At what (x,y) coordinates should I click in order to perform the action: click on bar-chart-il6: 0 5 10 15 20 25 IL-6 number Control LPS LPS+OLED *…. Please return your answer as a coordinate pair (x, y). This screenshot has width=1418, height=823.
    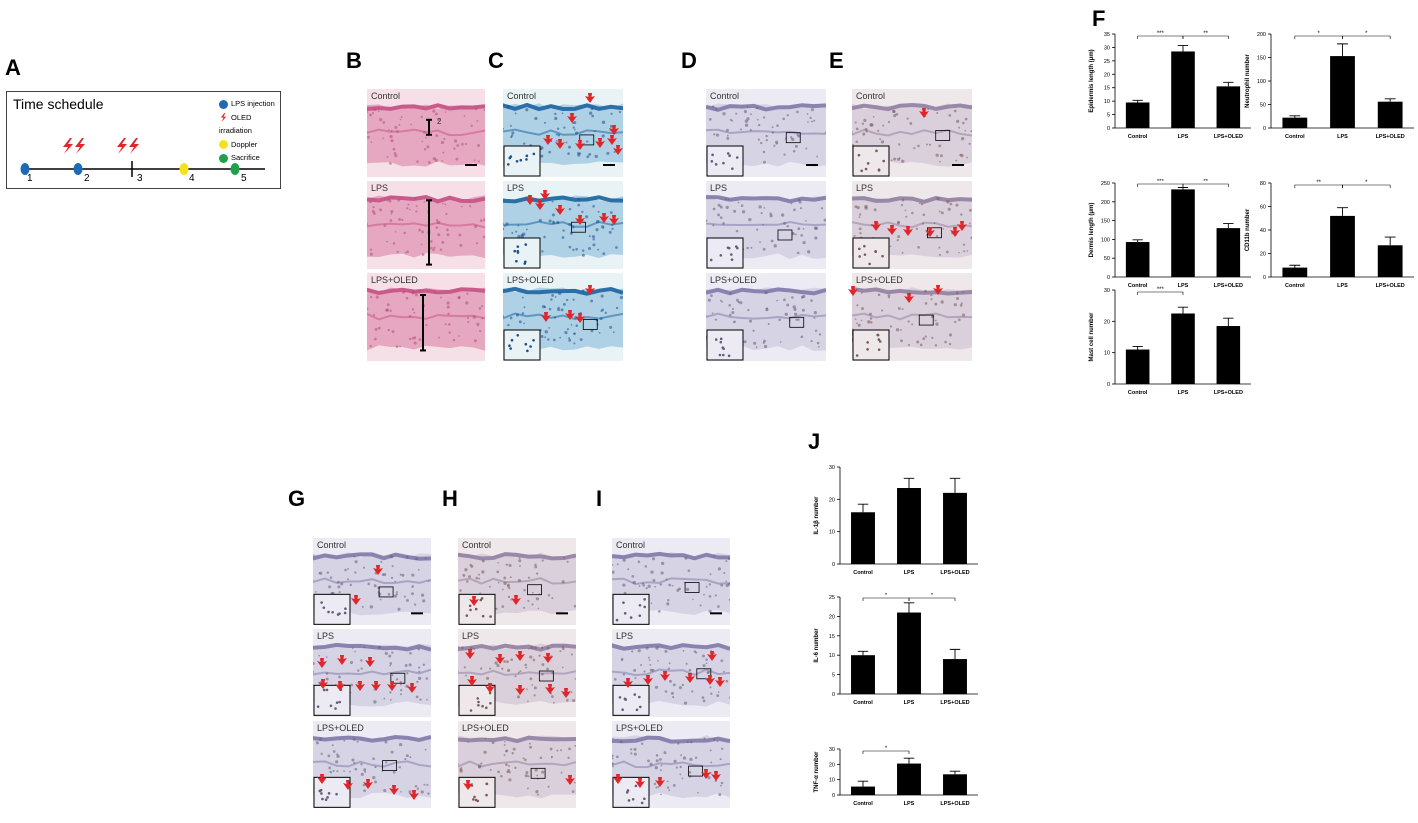
    Looking at the image, I should click on (896, 649).